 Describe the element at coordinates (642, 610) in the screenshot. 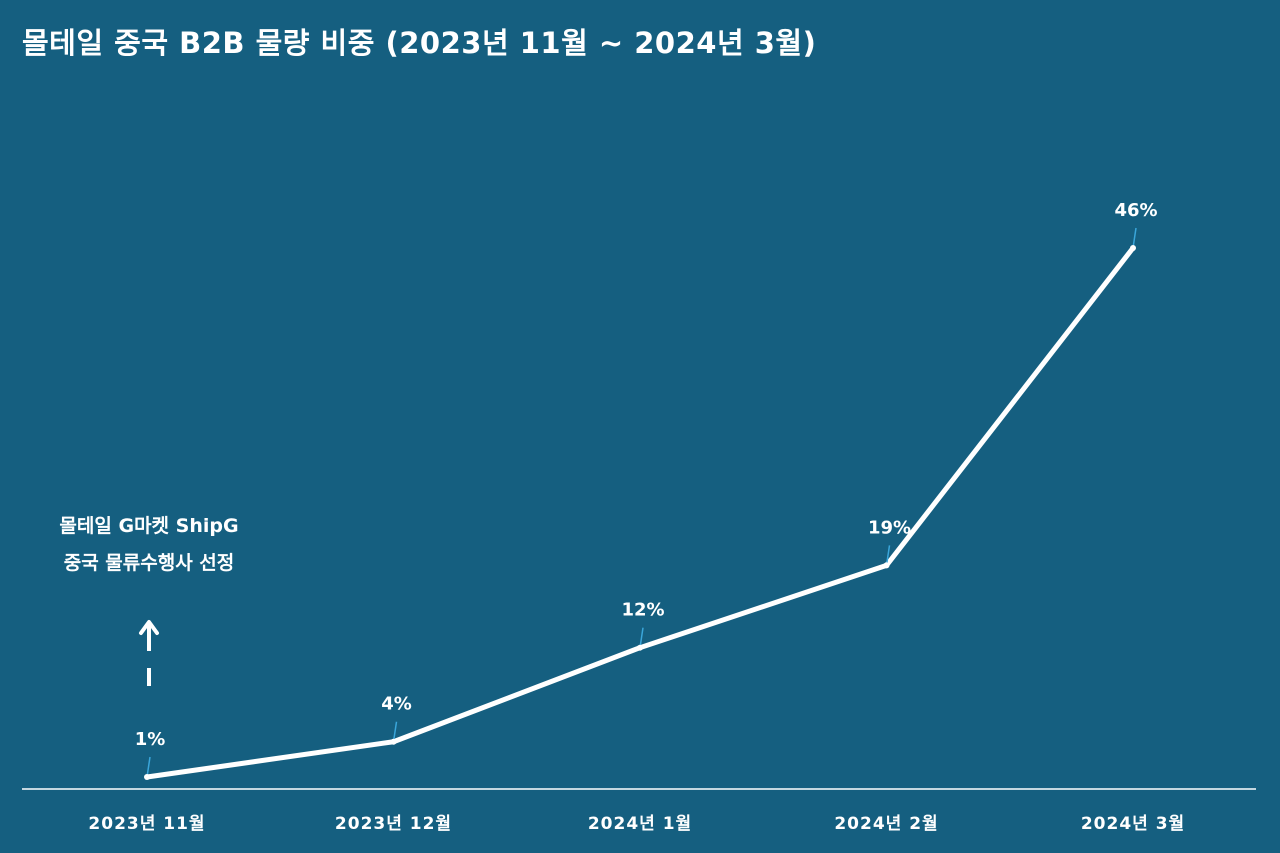

I see `data-label: 12%` at that location.